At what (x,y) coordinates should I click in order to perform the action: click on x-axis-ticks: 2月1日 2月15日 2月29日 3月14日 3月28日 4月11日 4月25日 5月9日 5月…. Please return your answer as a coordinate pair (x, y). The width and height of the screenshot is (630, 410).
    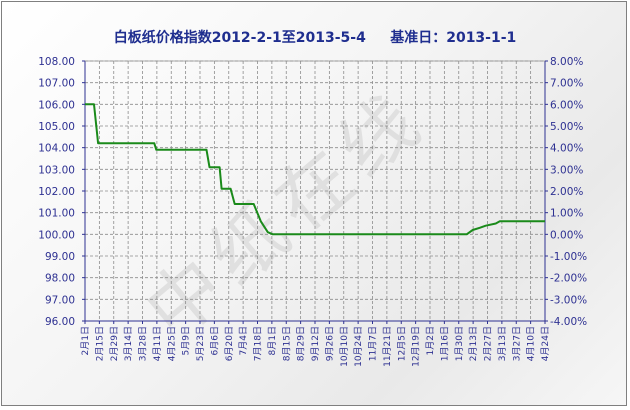
    Looking at the image, I should click on (315, 344).